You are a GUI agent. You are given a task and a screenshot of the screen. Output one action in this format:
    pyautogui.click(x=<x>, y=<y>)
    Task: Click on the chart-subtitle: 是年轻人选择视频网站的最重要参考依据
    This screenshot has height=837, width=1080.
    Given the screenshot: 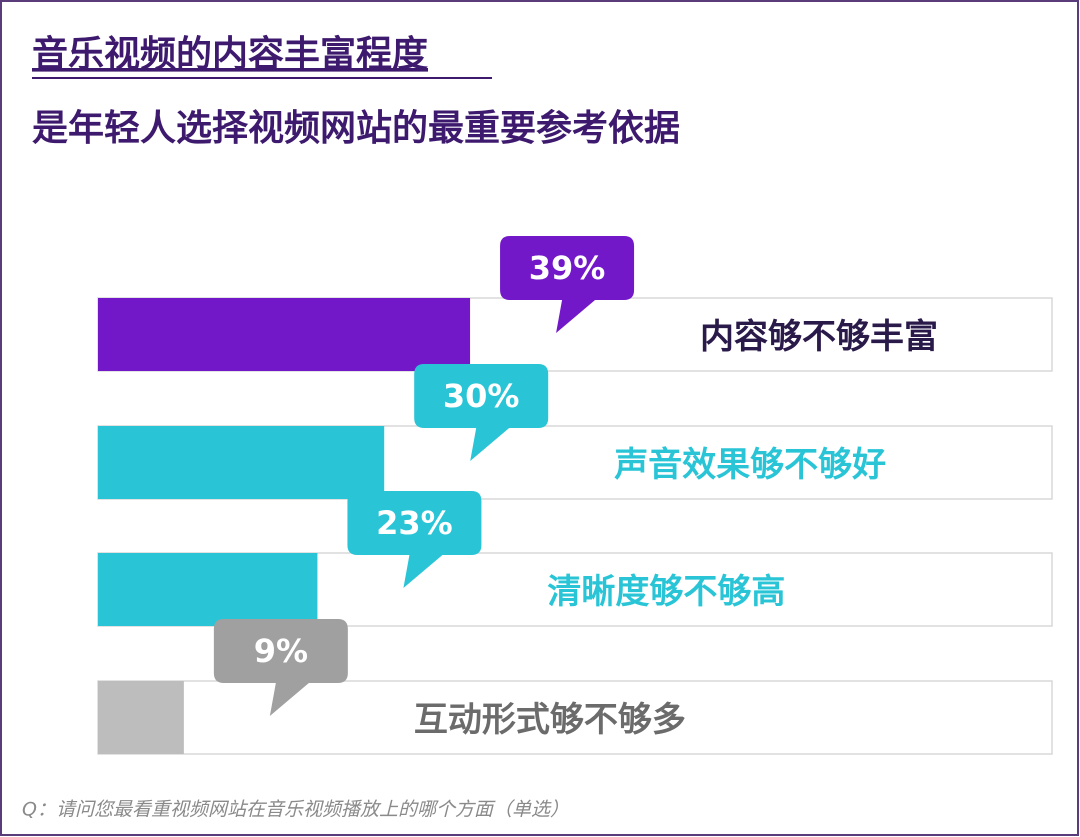 What is the action you would take?
    pyautogui.click(x=356, y=128)
    